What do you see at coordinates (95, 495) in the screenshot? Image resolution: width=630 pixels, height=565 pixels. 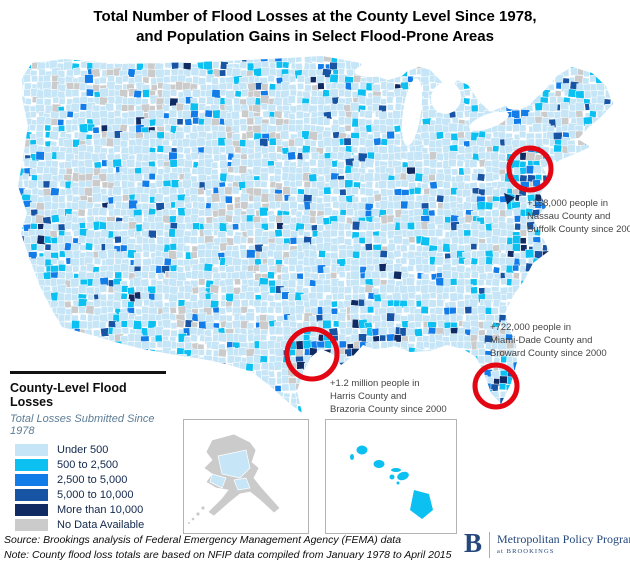 I see `legend-item-label: 5,000 to 10,000` at bounding box center [95, 495].